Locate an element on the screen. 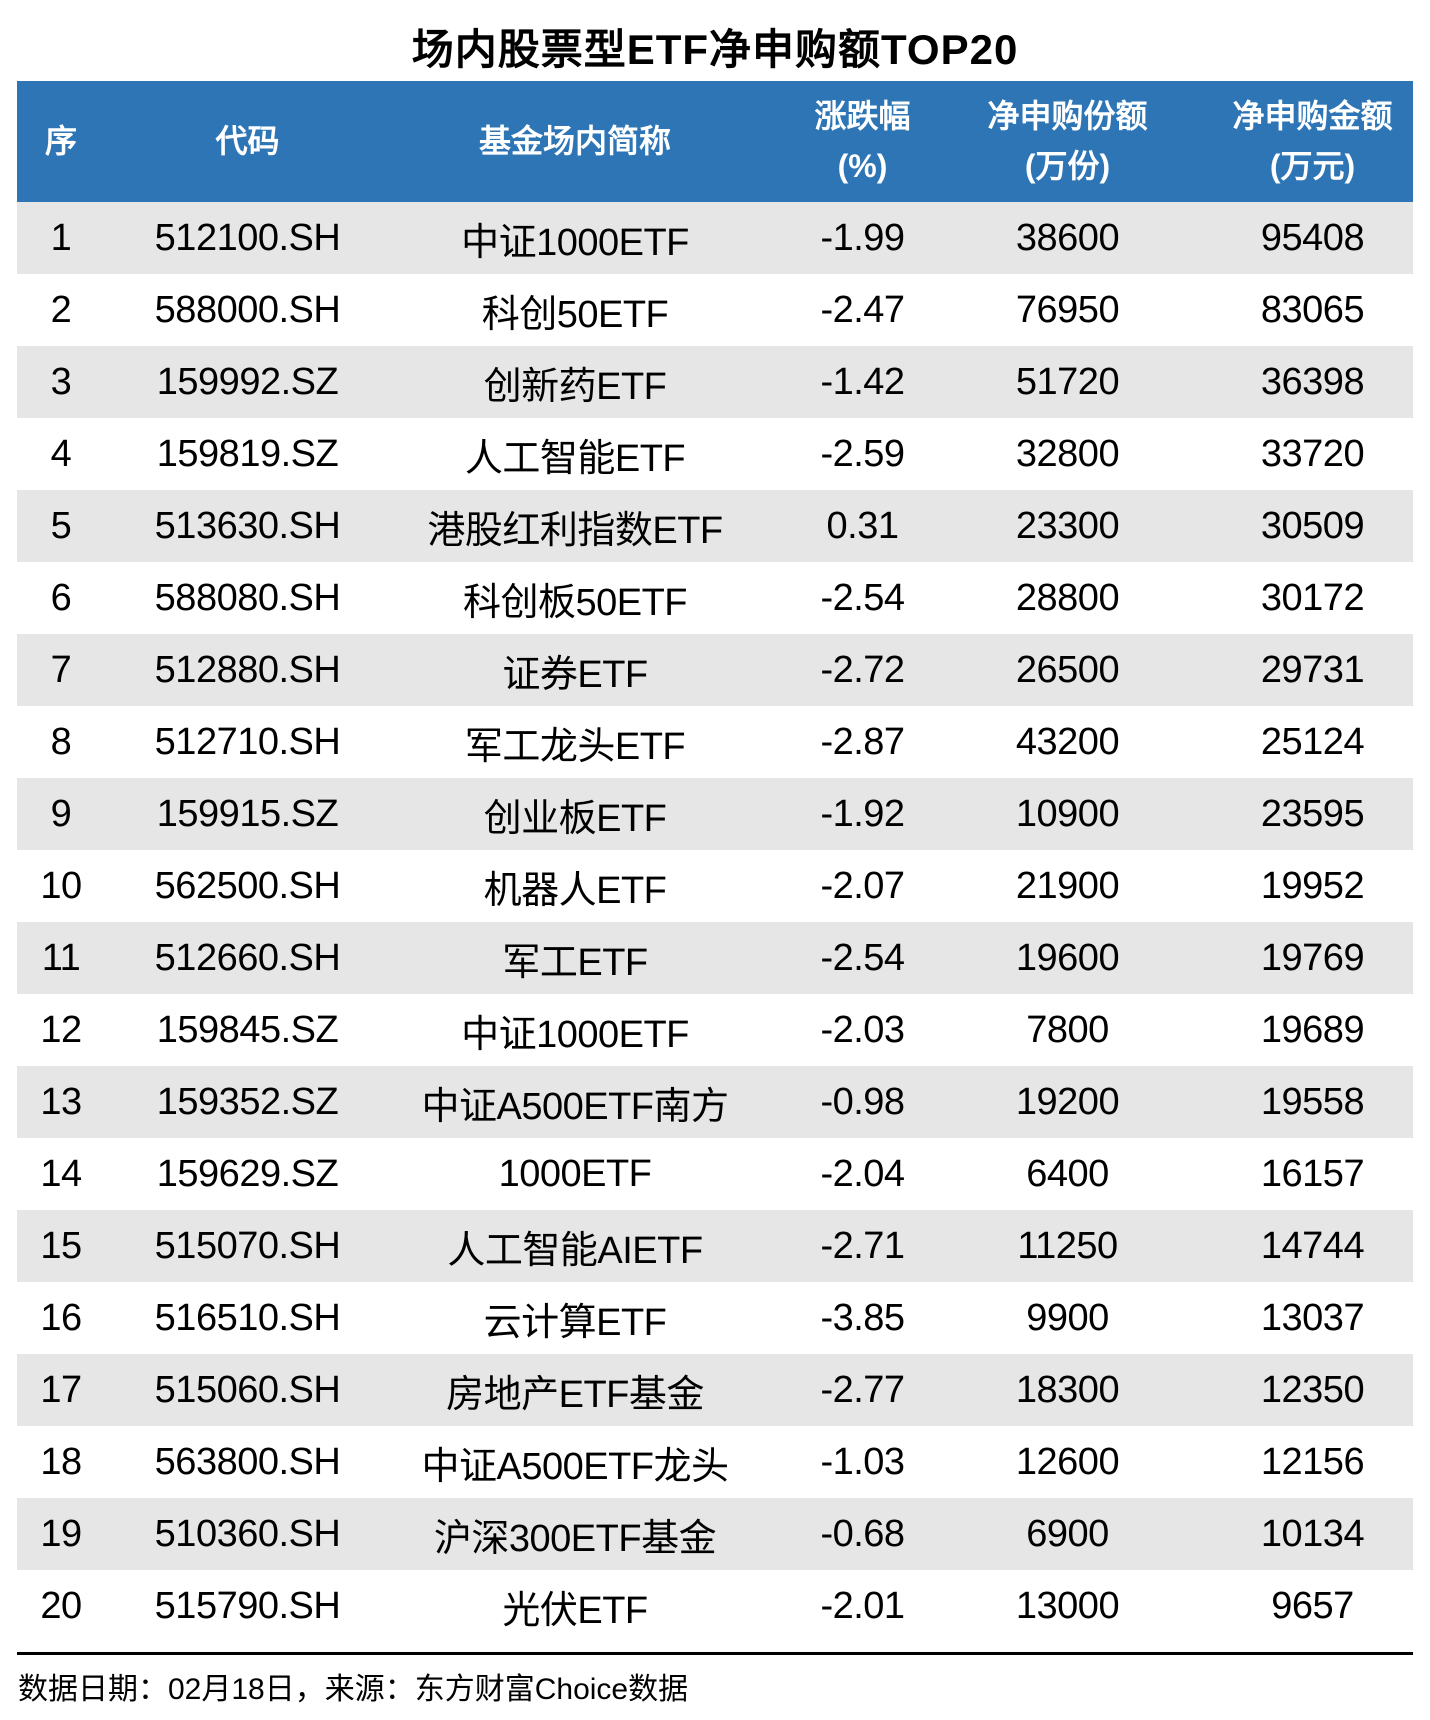  col-header-unit: (万份) is located at coordinates (1067, 165).